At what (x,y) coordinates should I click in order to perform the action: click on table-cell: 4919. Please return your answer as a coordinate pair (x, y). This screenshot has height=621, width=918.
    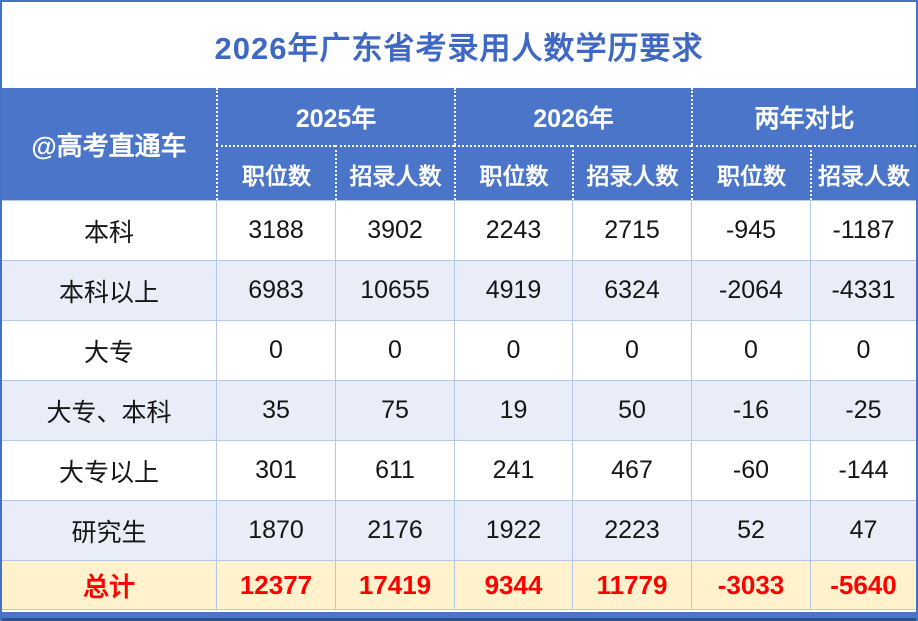
    Looking at the image, I should click on (513, 290).